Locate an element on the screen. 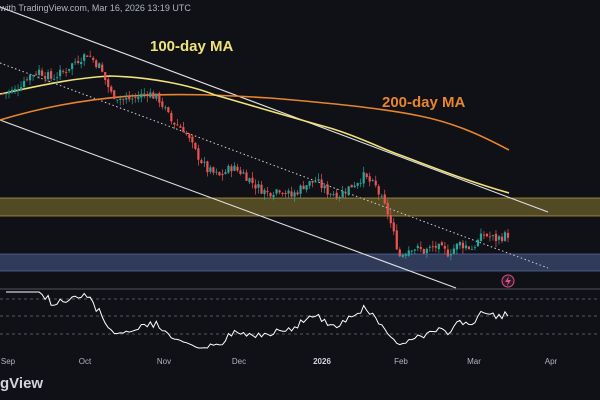 The image size is (600, 400). resistance-zone is located at coordinates (300, 207).